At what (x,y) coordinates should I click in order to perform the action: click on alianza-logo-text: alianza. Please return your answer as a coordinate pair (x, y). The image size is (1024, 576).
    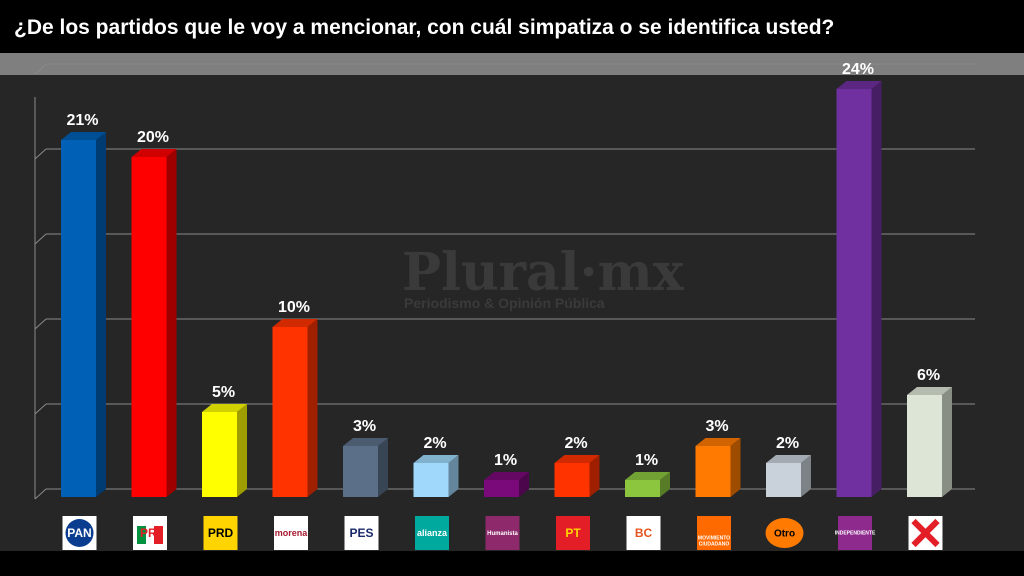
    Looking at the image, I should click on (432, 533).